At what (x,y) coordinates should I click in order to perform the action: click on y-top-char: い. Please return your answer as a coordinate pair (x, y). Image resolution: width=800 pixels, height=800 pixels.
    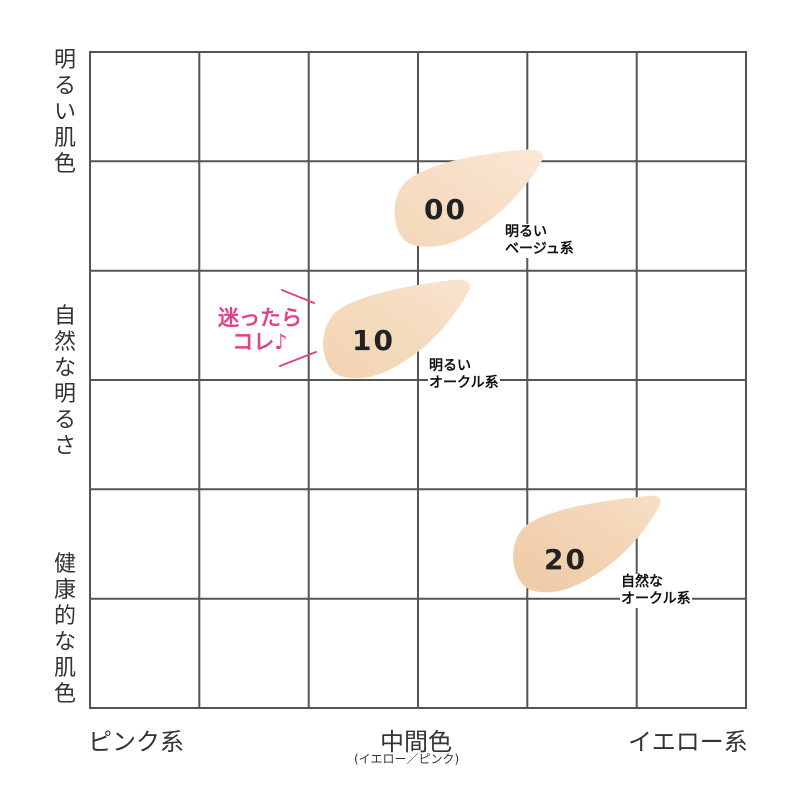
    Looking at the image, I should click on (64, 112).